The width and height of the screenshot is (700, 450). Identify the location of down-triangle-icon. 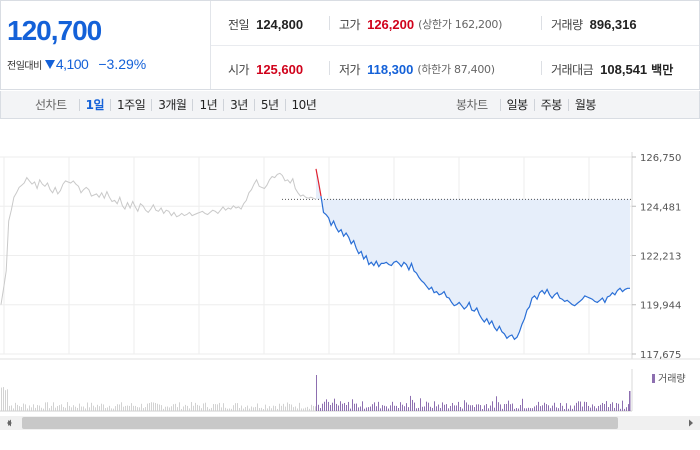
(49, 64).